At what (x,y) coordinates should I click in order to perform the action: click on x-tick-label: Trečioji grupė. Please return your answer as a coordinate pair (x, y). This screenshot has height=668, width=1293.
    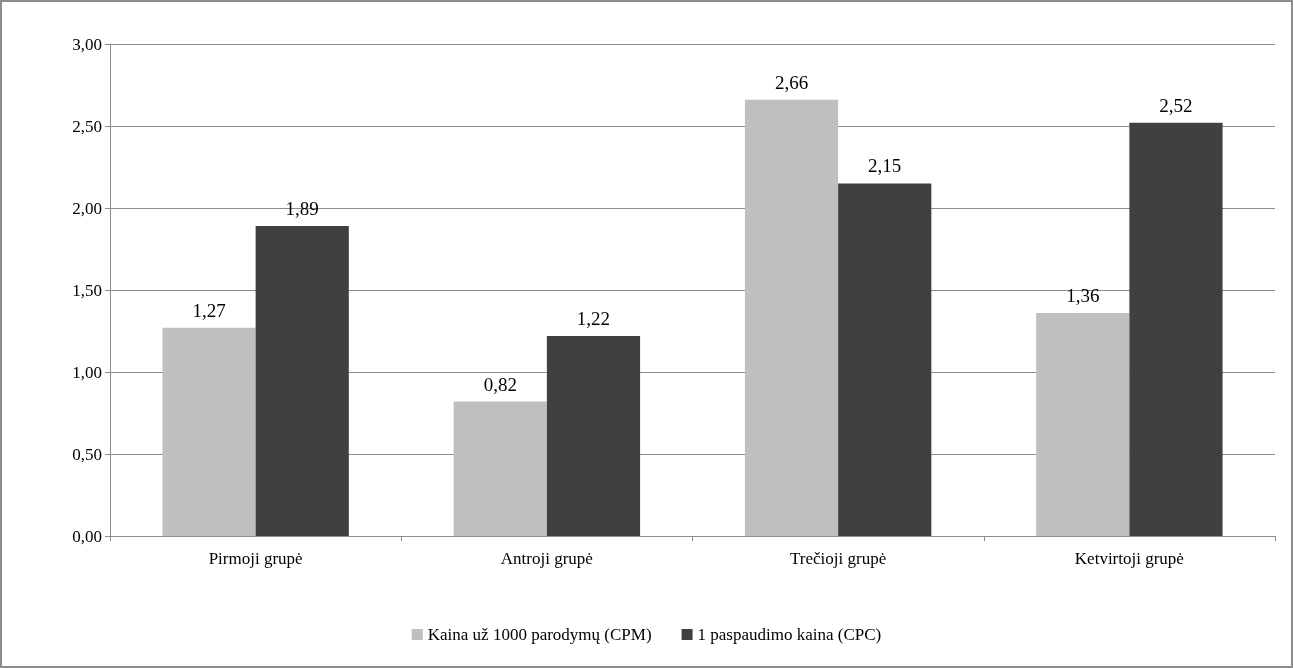
    Looking at the image, I should click on (838, 558).